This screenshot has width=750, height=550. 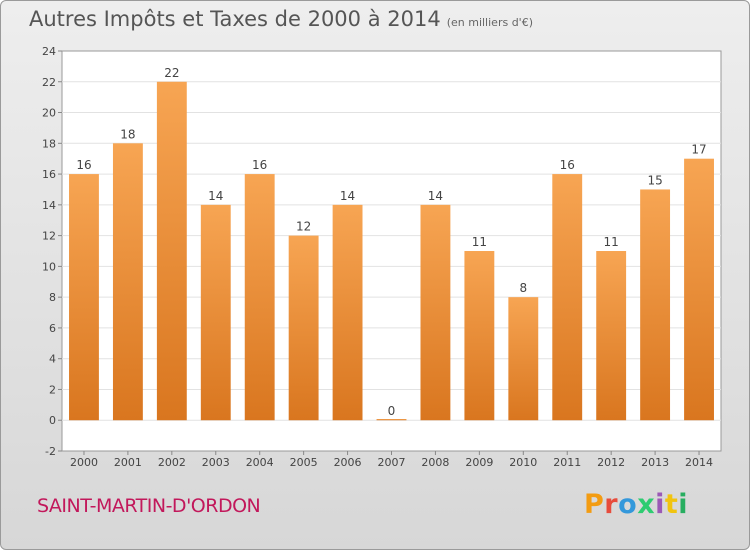 I want to click on y-tick-label: 0, so click(x=52, y=420).